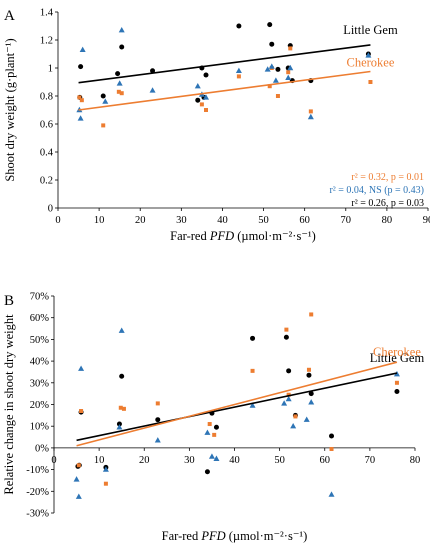 This screenshot has height=550, width=430. What do you see at coordinates (40, 362) in the screenshot?
I see `y-tick-label: 40%` at bounding box center [40, 362].